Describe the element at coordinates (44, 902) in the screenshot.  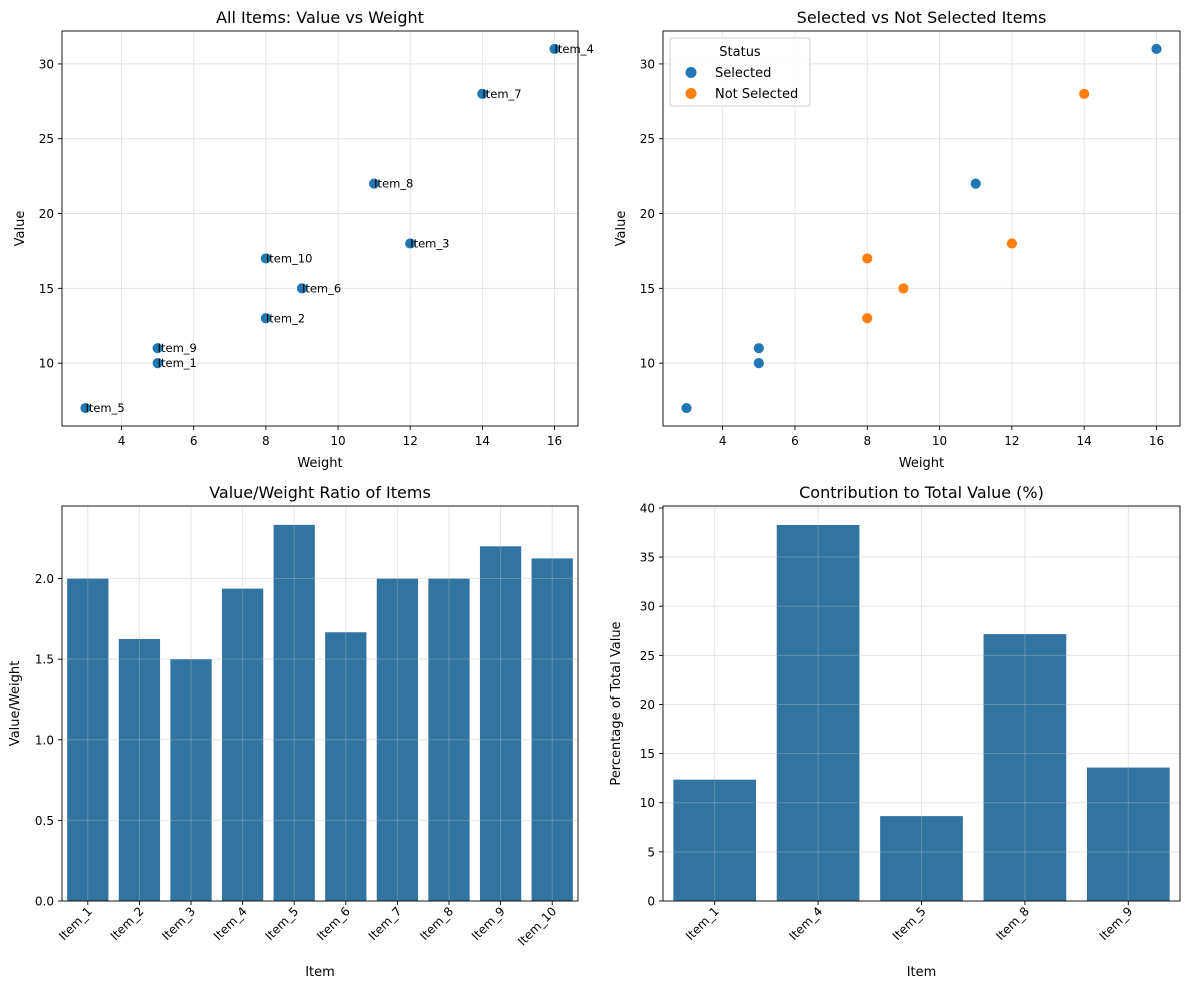
I see `y-tick-label: 0.0` at that location.